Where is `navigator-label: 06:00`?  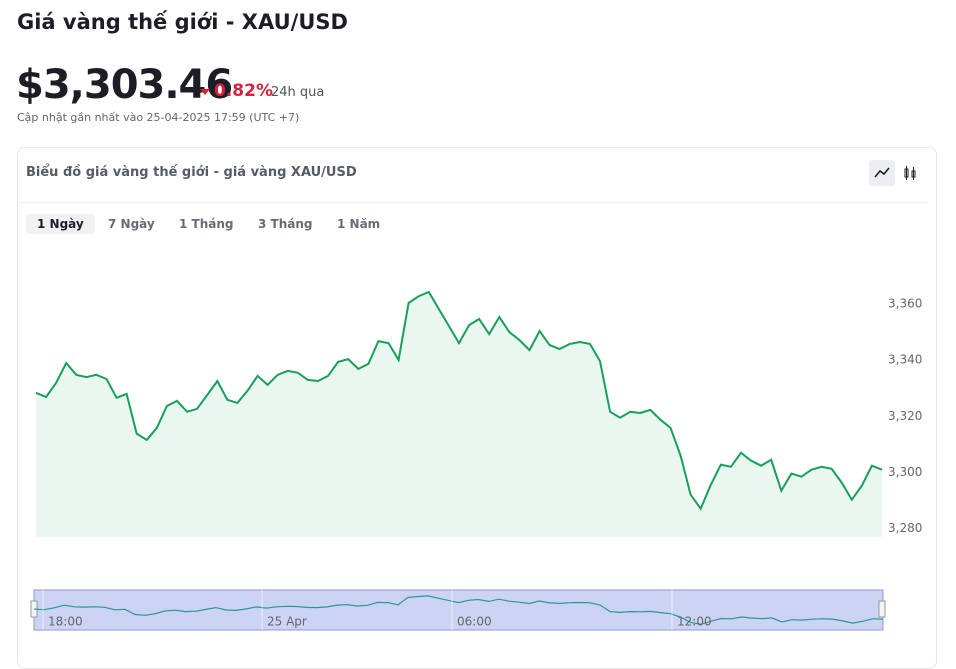 navigator-label: 06:00 is located at coordinates (474, 622).